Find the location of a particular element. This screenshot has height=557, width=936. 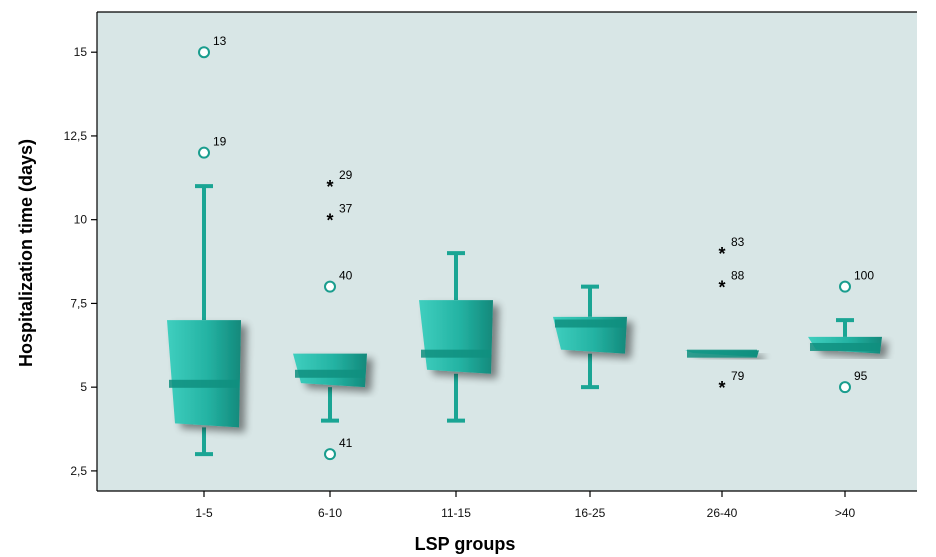

outlier-label: 41 is located at coordinates (346, 443).